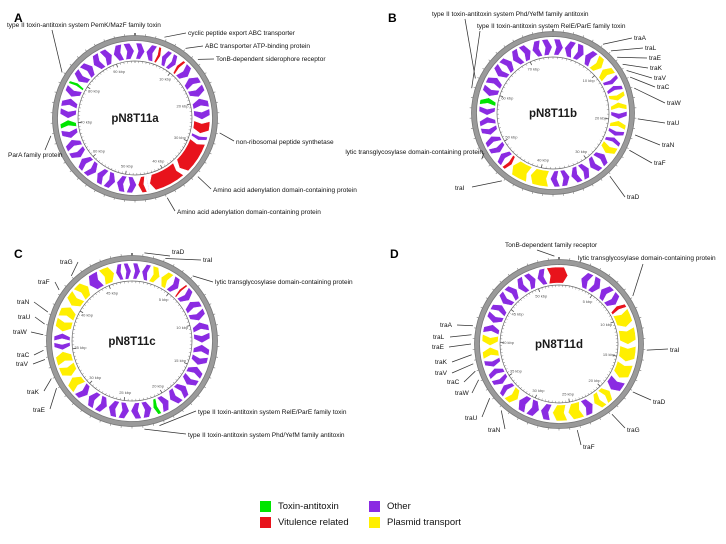  What do you see at coordinates (633, 197) in the screenshot?
I see `callout-label: traD` at bounding box center [633, 197].